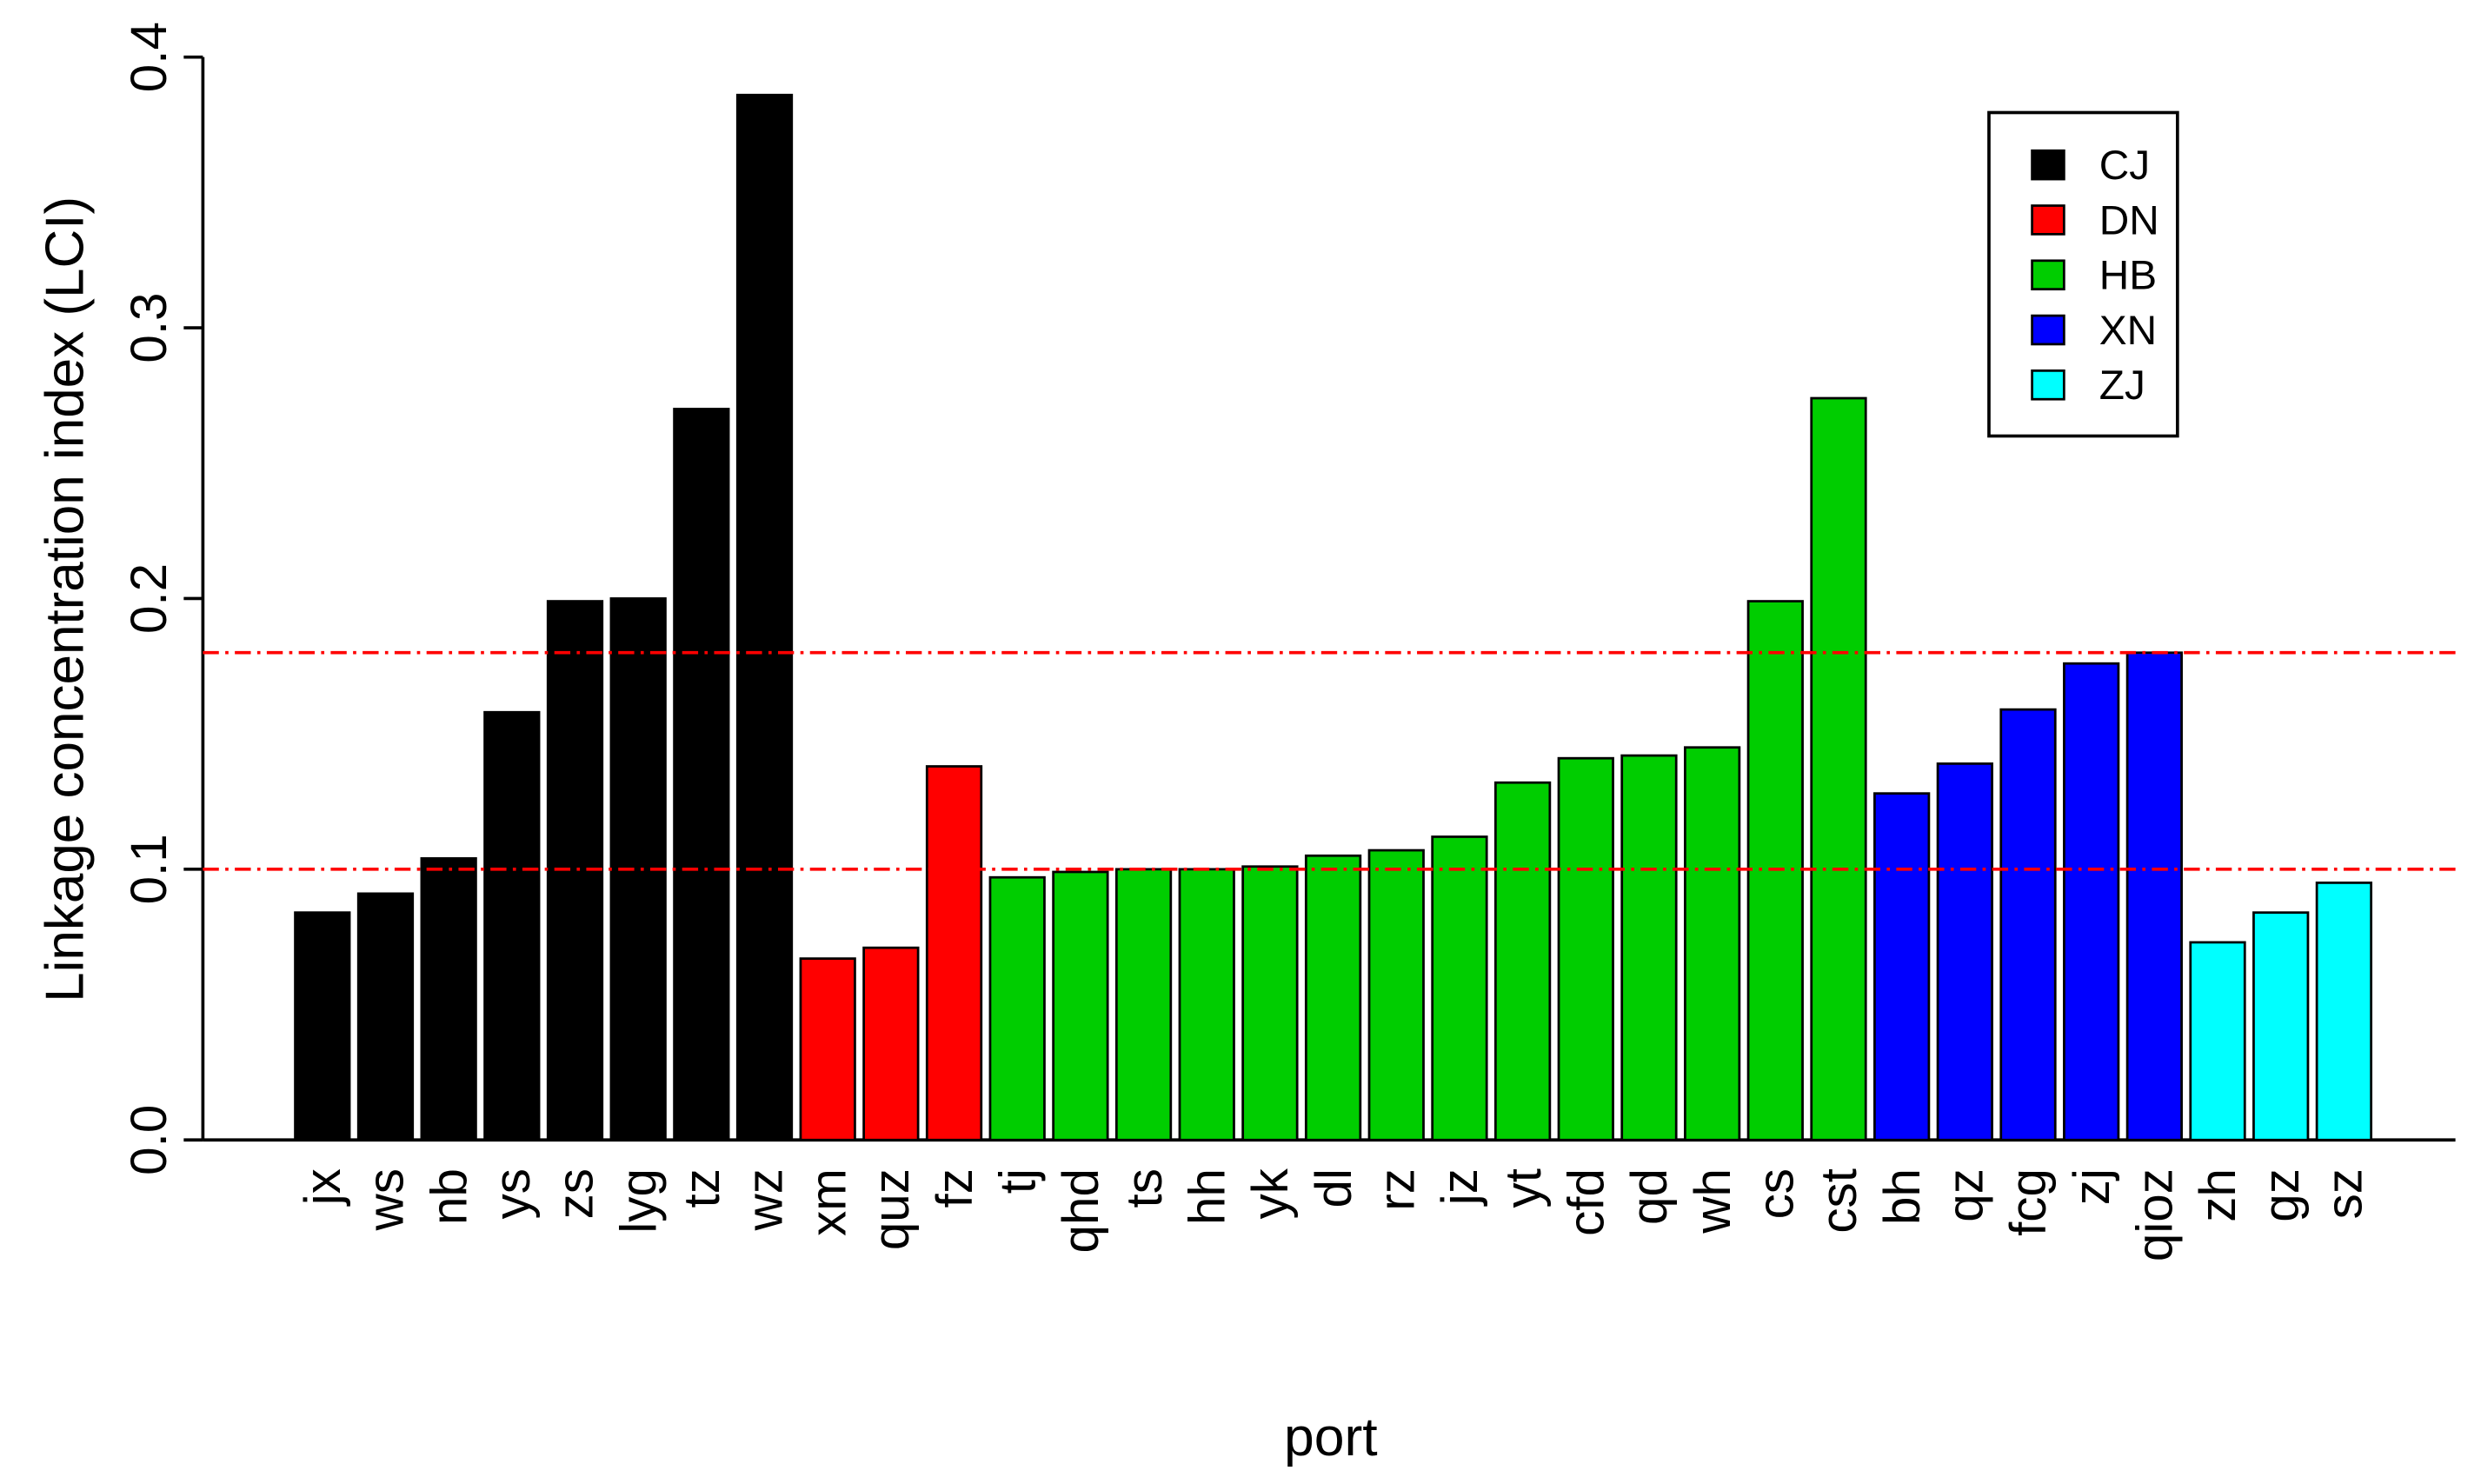 The image size is (2481, 1484). What do you see at coordinates (323, 1187) in the screenshot?
I see `x-tick-label: jx` at bounding box center [323, 1187].